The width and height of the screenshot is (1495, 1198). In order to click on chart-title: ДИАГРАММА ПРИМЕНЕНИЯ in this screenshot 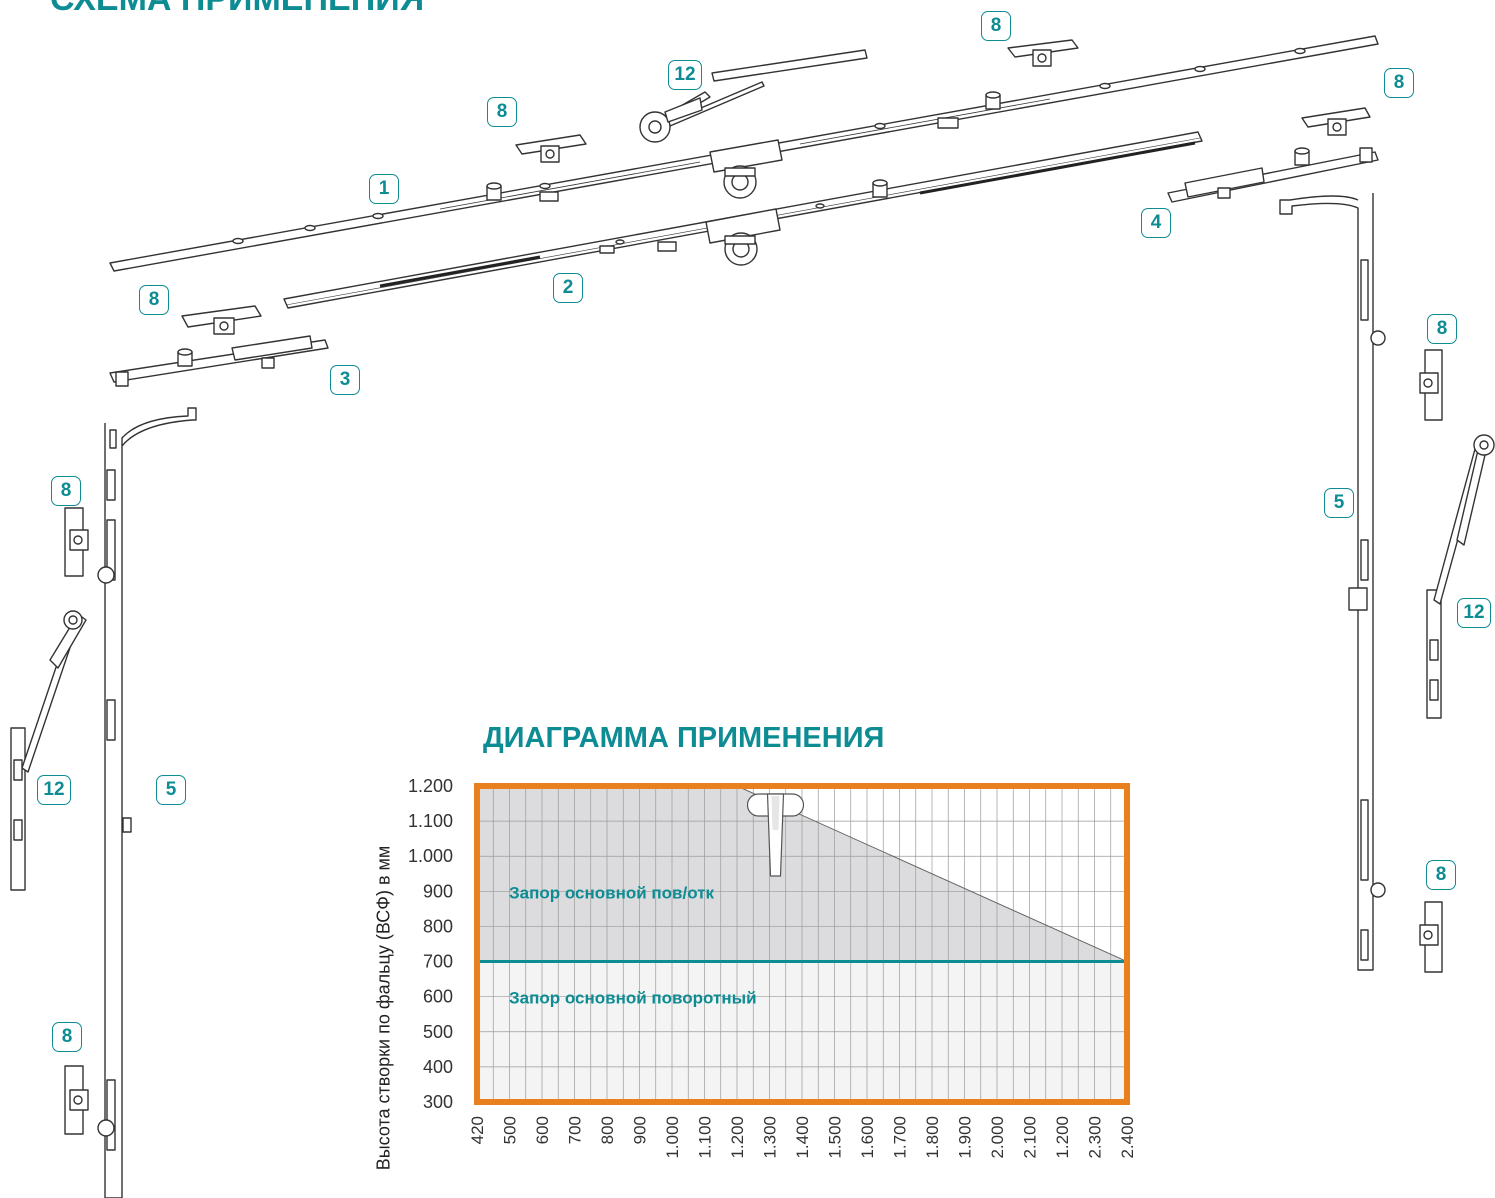, I will do `click(684, 738)`.